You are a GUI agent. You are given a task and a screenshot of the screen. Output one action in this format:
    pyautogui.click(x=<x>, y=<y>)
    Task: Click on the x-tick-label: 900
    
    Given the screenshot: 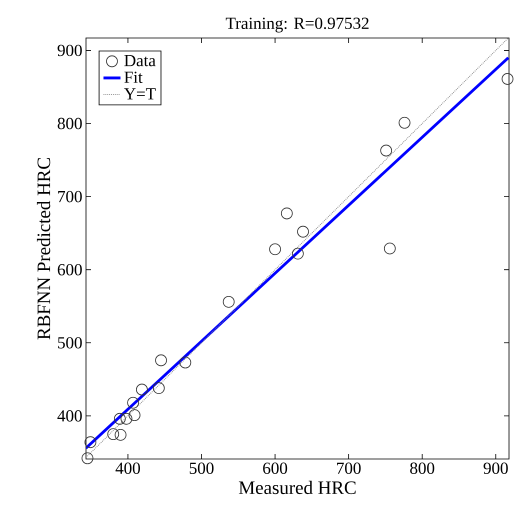 What is the action you would take?
    pyautogui.click(x=496, y=468)
    